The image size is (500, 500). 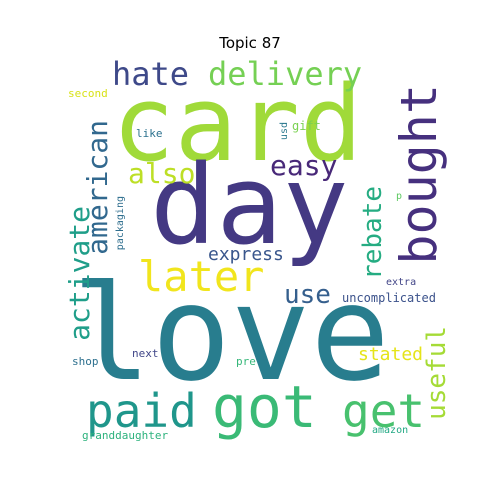 I want to click on word-day: day, so click(x=249, y=205).